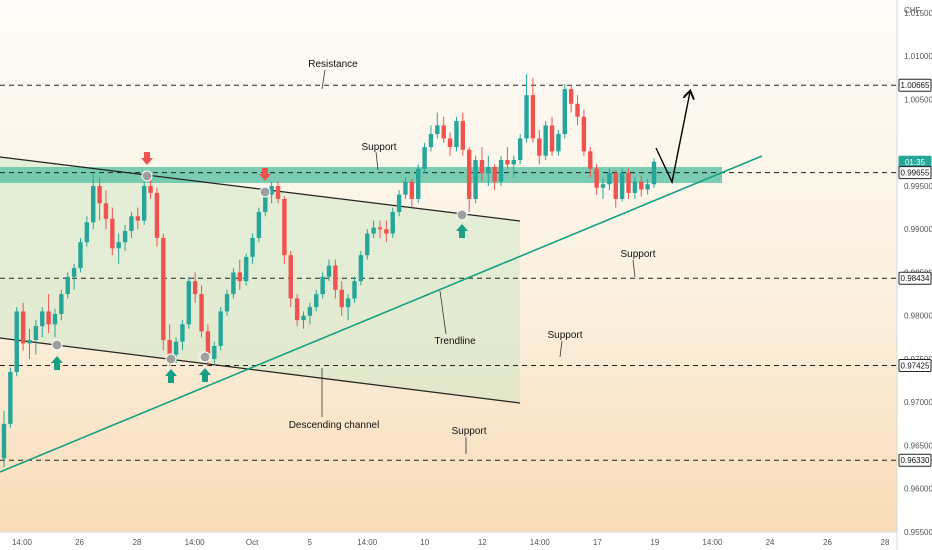  What do you see at coordinates (827, 542) in the screenshot?
I see `time-tick-label: 26` at bounding box center [827, 542].